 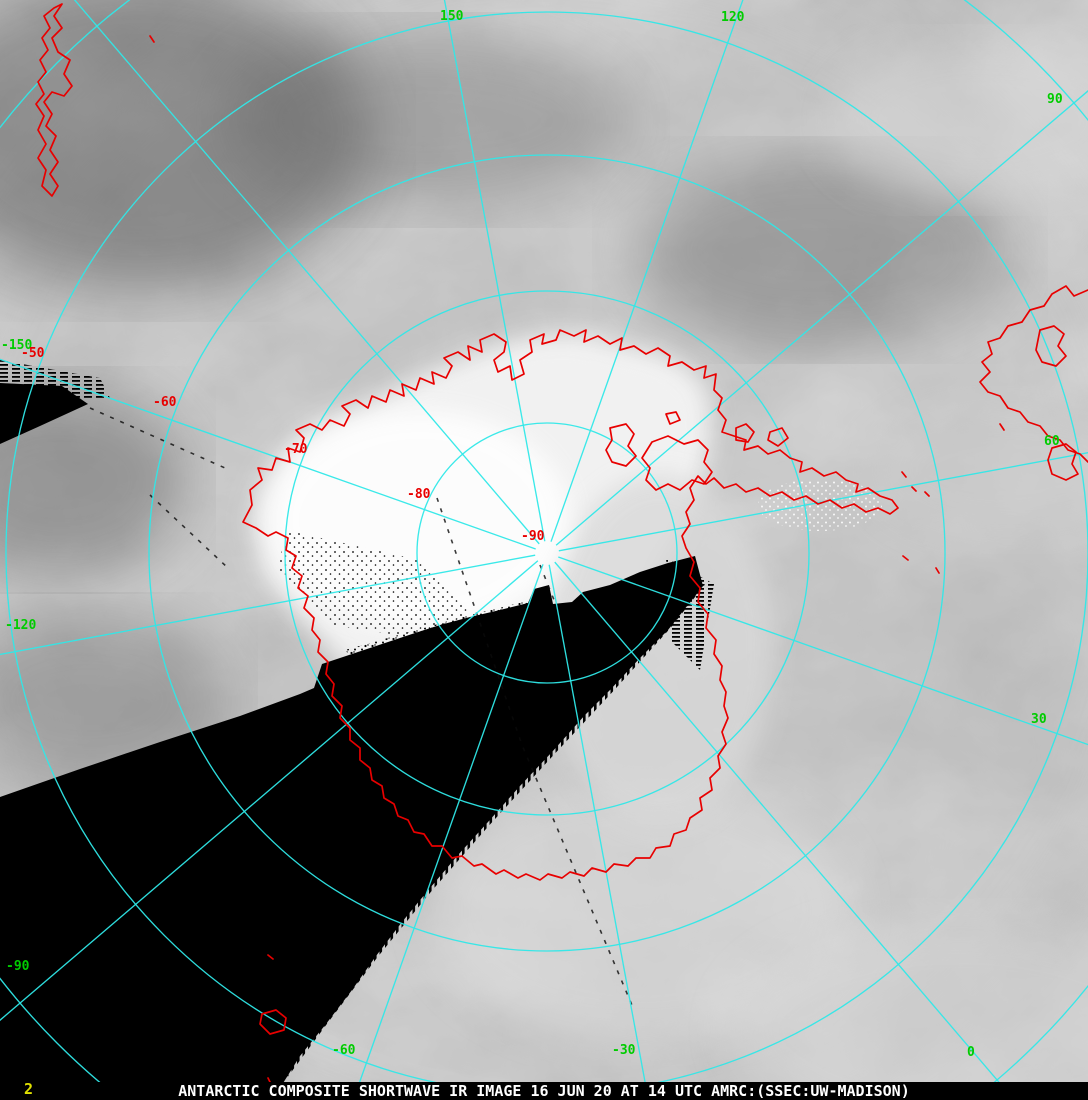 I want to click on frame-number: 2, so click(x=29, y=1089).